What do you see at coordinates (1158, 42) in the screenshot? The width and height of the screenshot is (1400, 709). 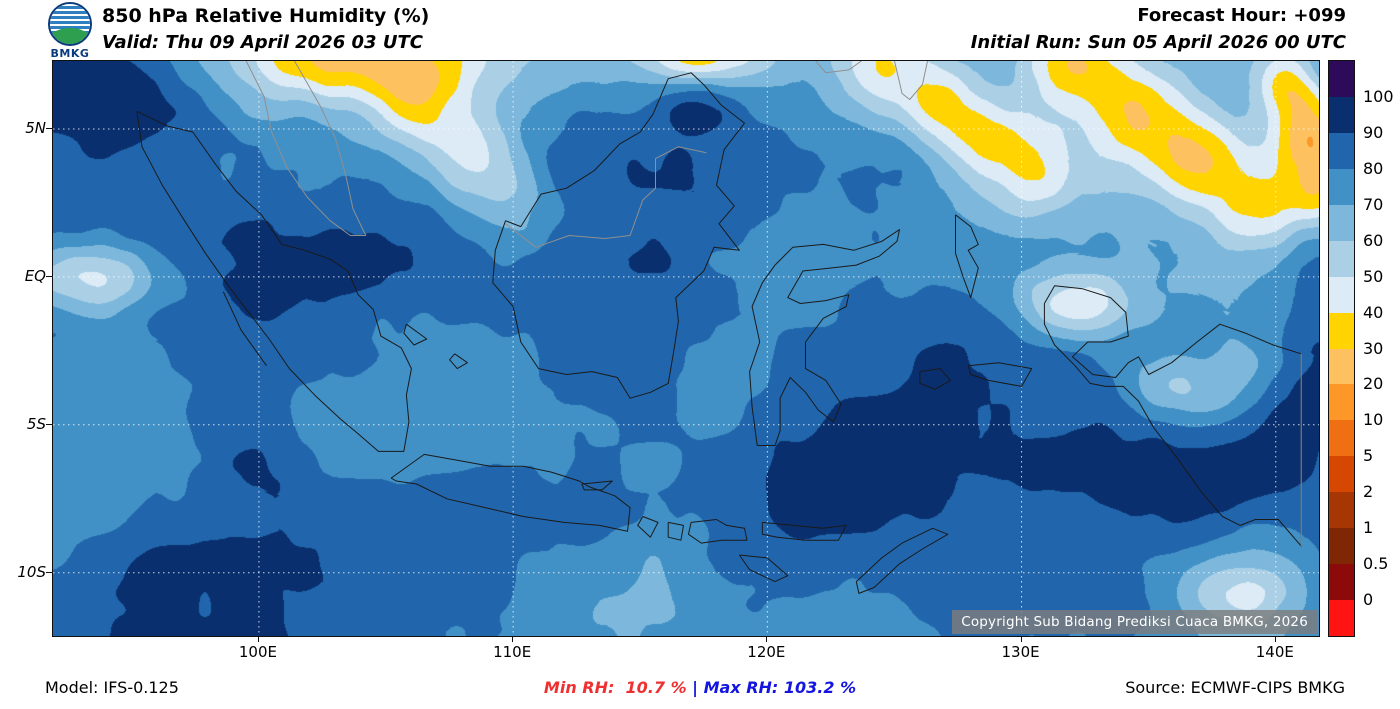 I see `initial-run: Initial Run: Sun 05 April 2026 00 UTC` at bounding box center [1158, 42].